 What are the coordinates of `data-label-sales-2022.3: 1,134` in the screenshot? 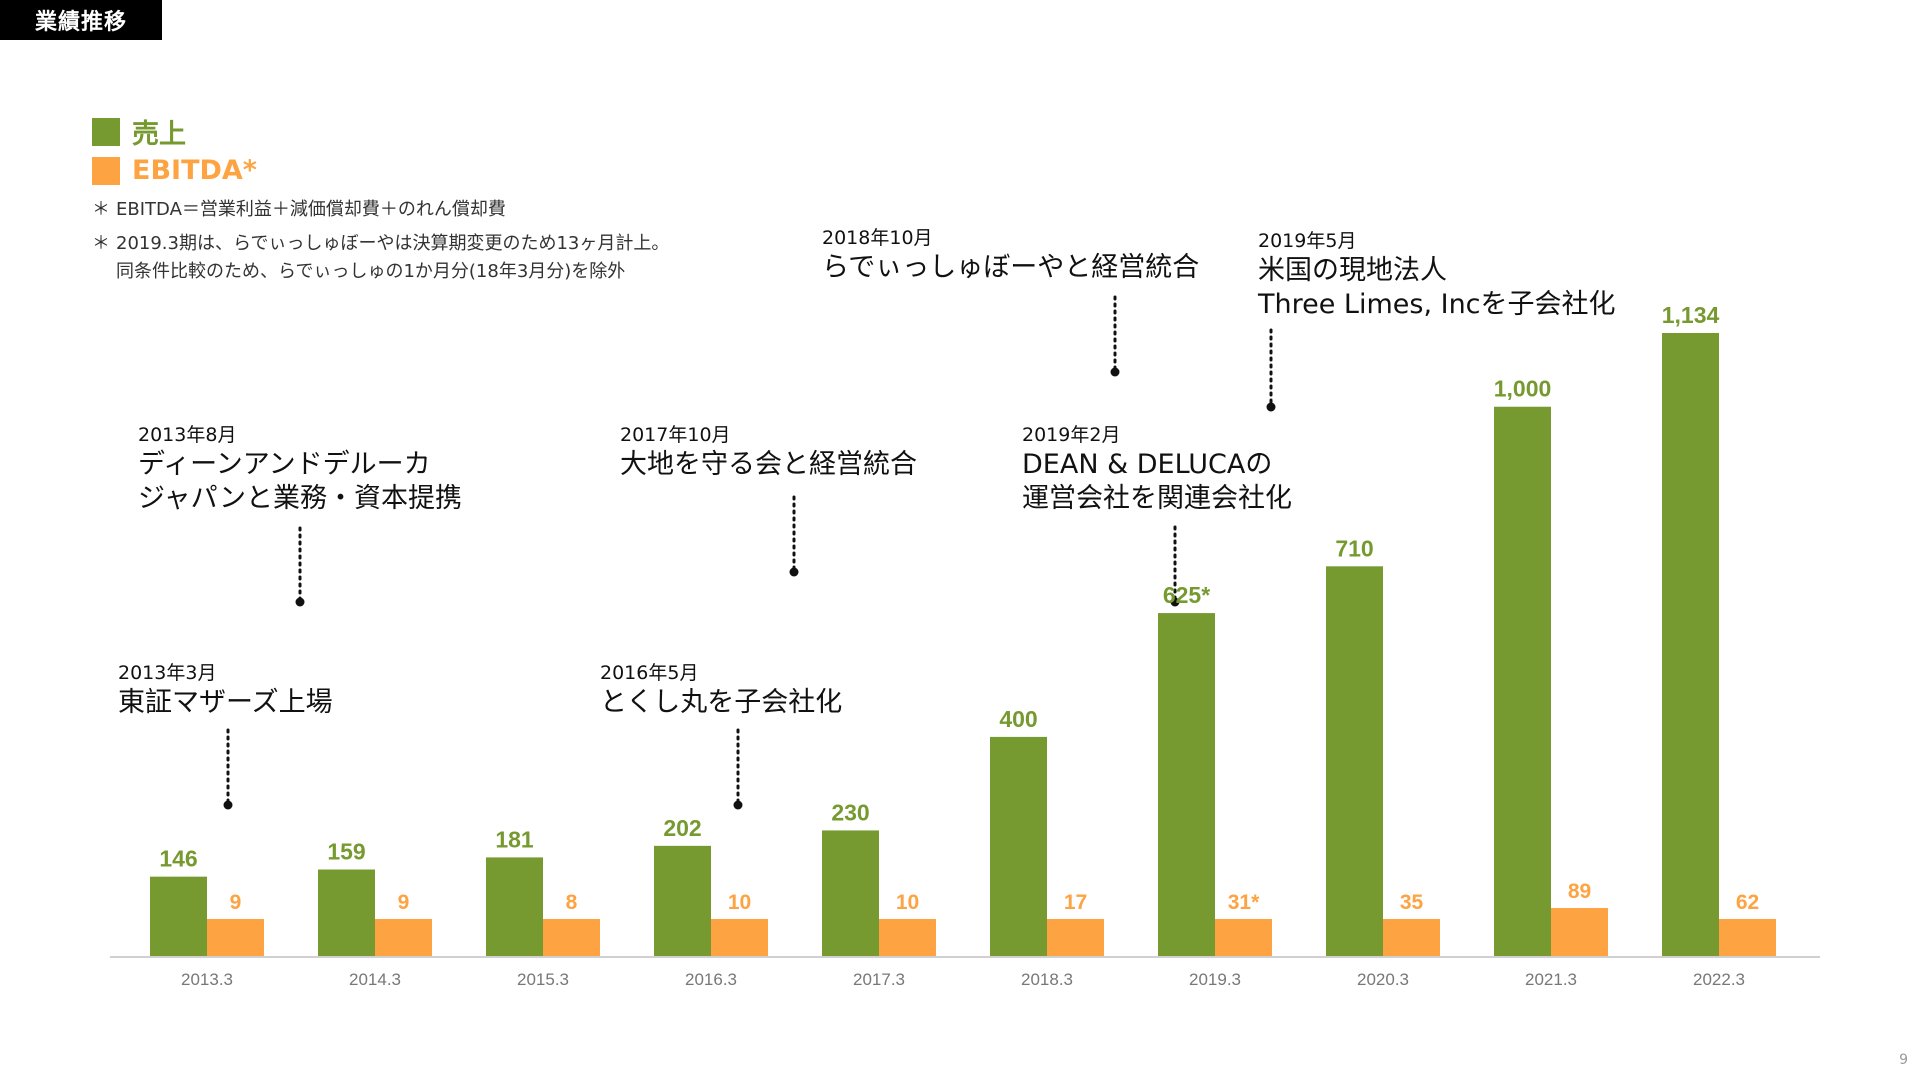 It's located at (1691, 315).